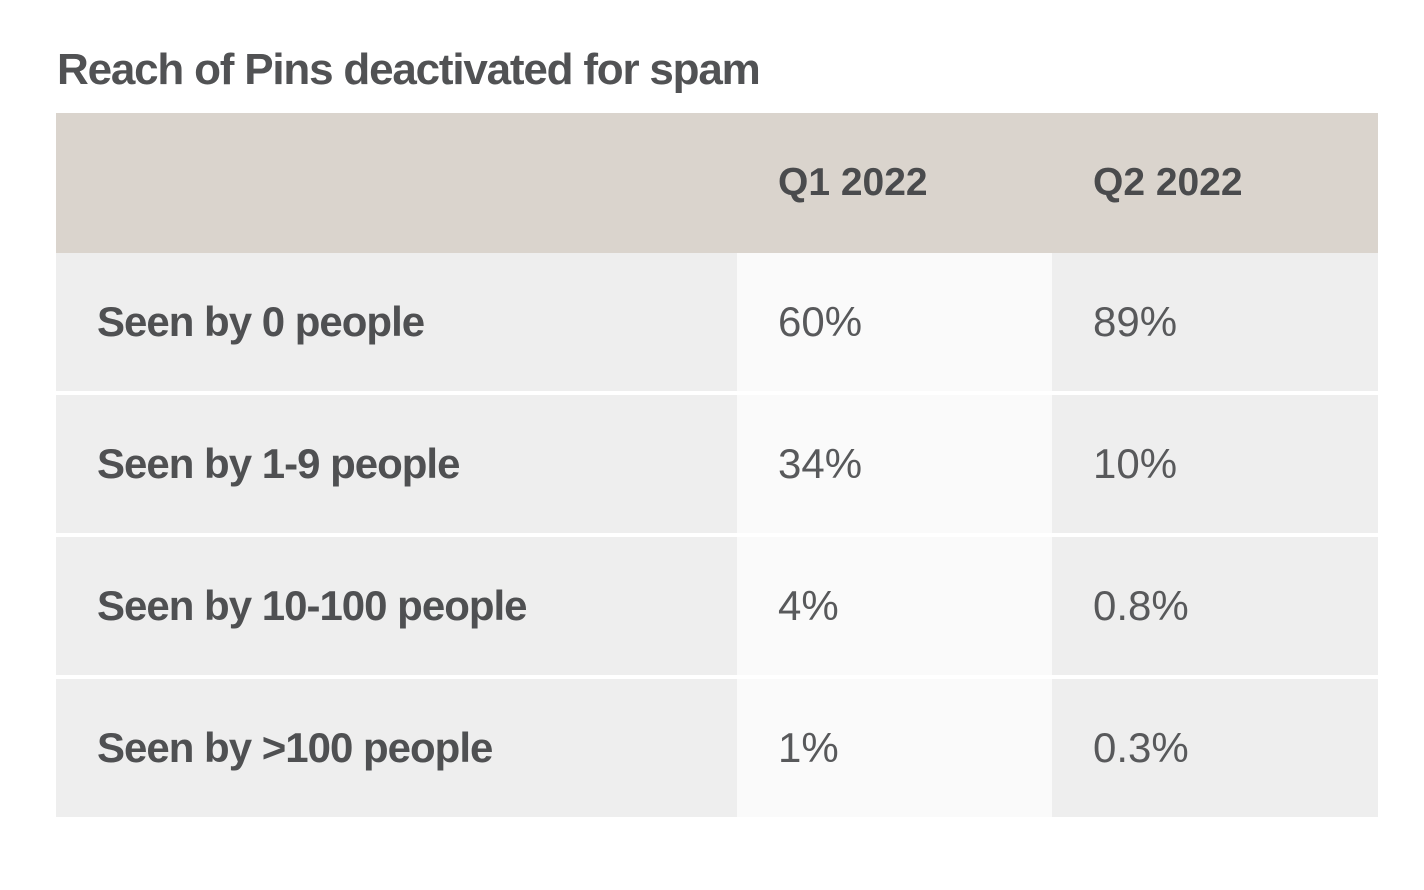 The width and height of the screenshot is (1424, 890). I want to click on q2-value: 0.8%, so click(1141, 605).